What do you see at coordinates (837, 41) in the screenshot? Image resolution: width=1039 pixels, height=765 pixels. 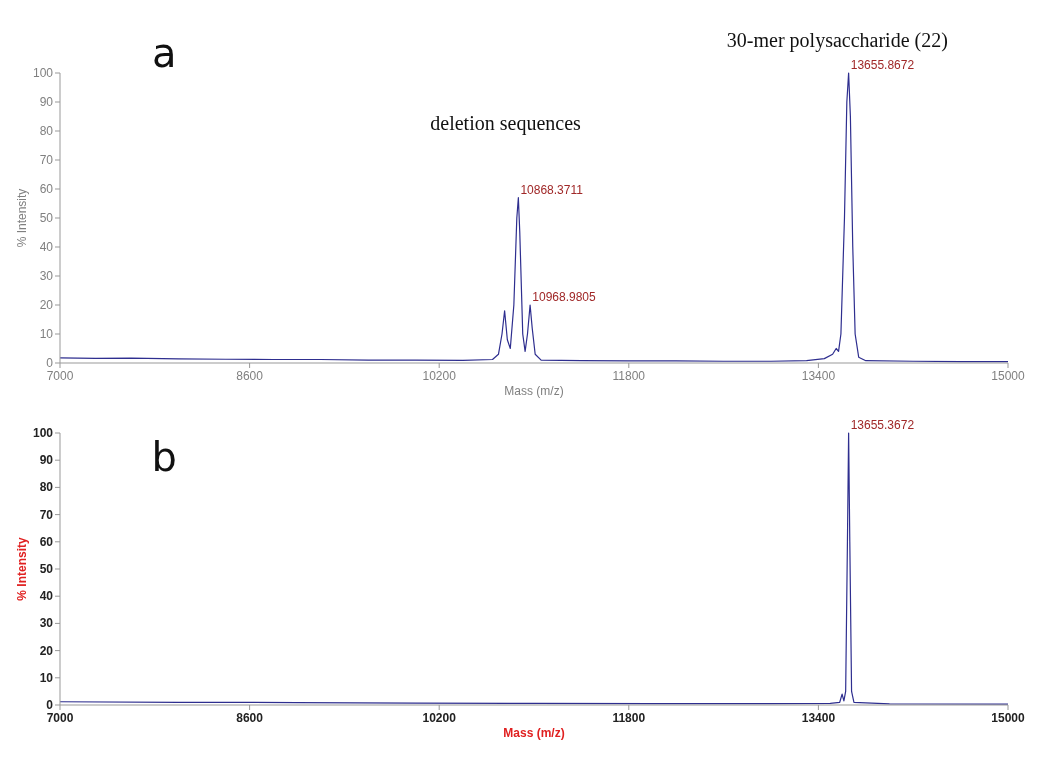 I see `text: 30-mer polysaccharide (22)` at bounding box center [837, 41].